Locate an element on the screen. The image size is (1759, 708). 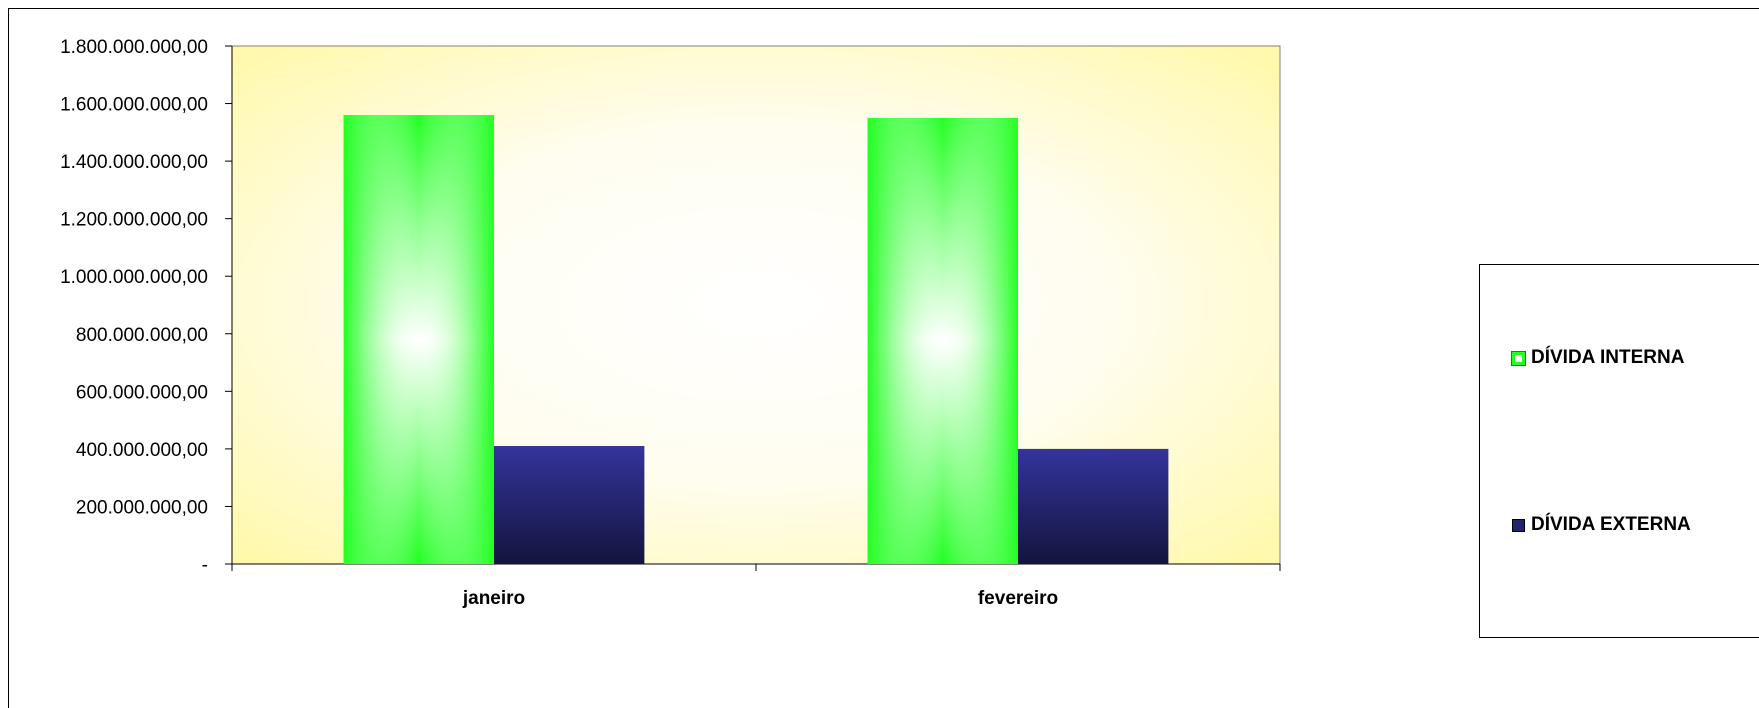
y-tick-label: 1.800.000.000,00 is located at coordinates (134, 47).